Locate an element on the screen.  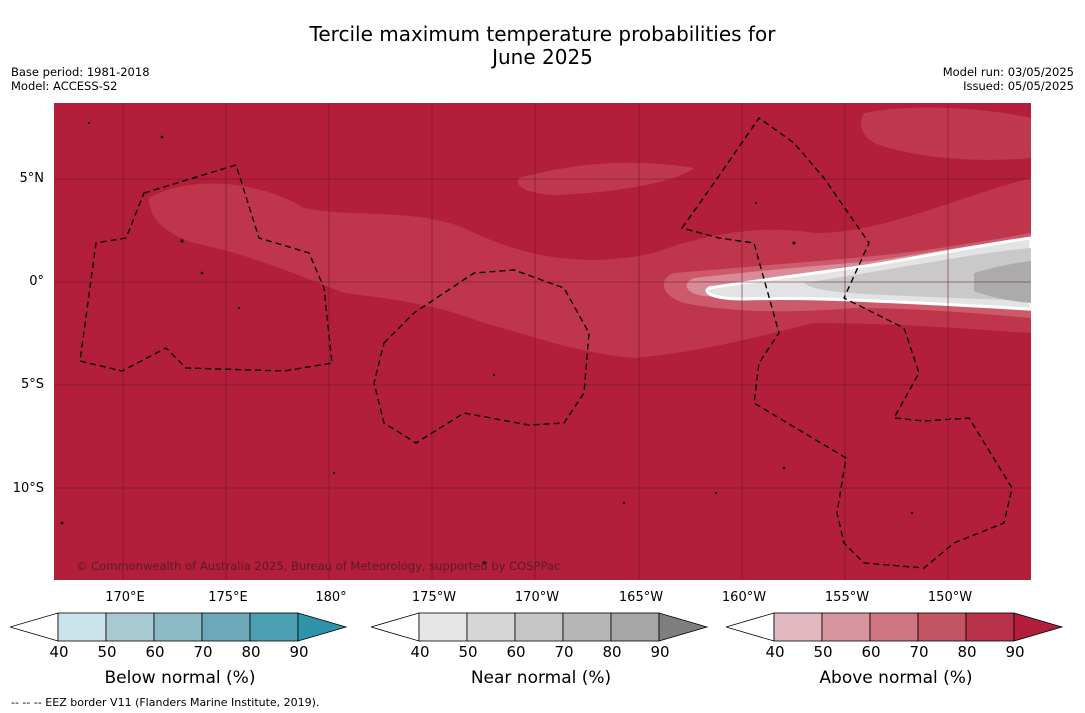
cbar-near-tick-40: 40 is located at coordinates (420, 652).